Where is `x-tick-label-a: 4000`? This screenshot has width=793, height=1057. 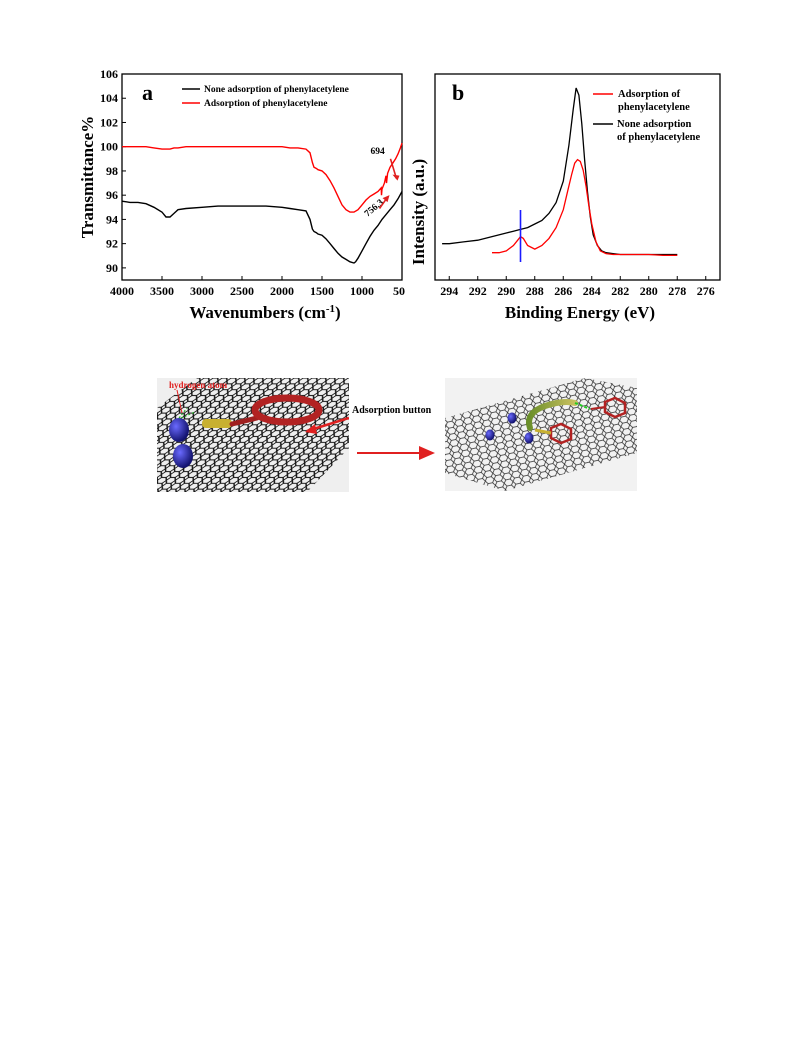
x-tick-label-a: 4000 is located at coordinates (122, 291).